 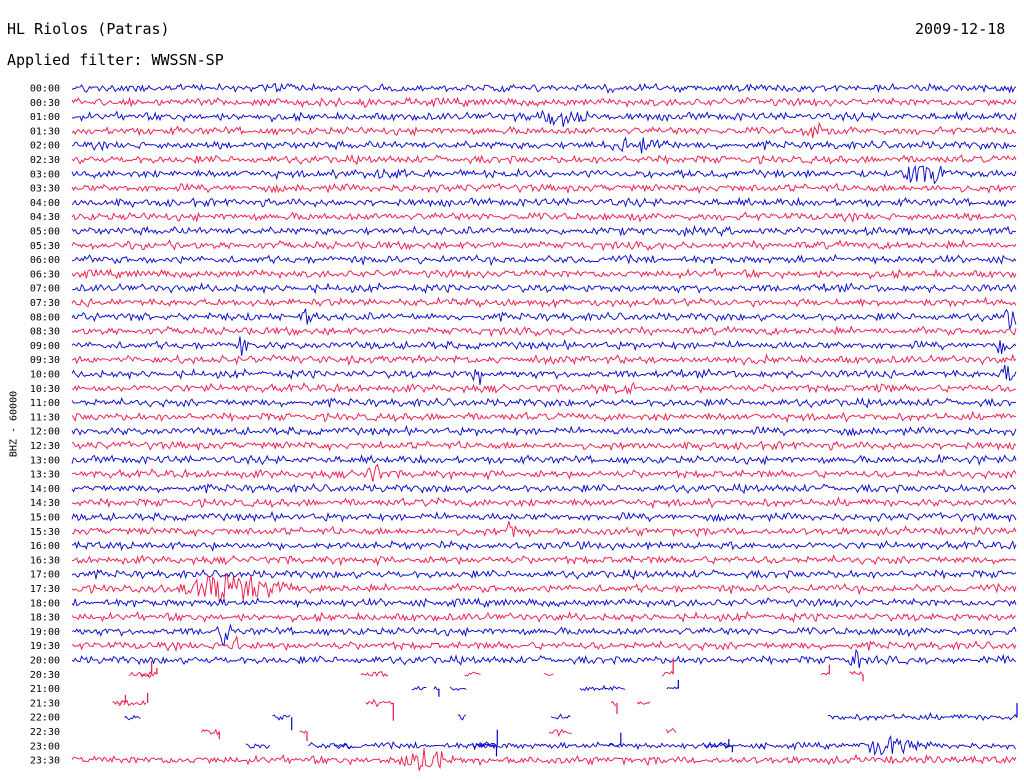 I want to click on time-tick-label: 16:30, so click(x=45, y=560).